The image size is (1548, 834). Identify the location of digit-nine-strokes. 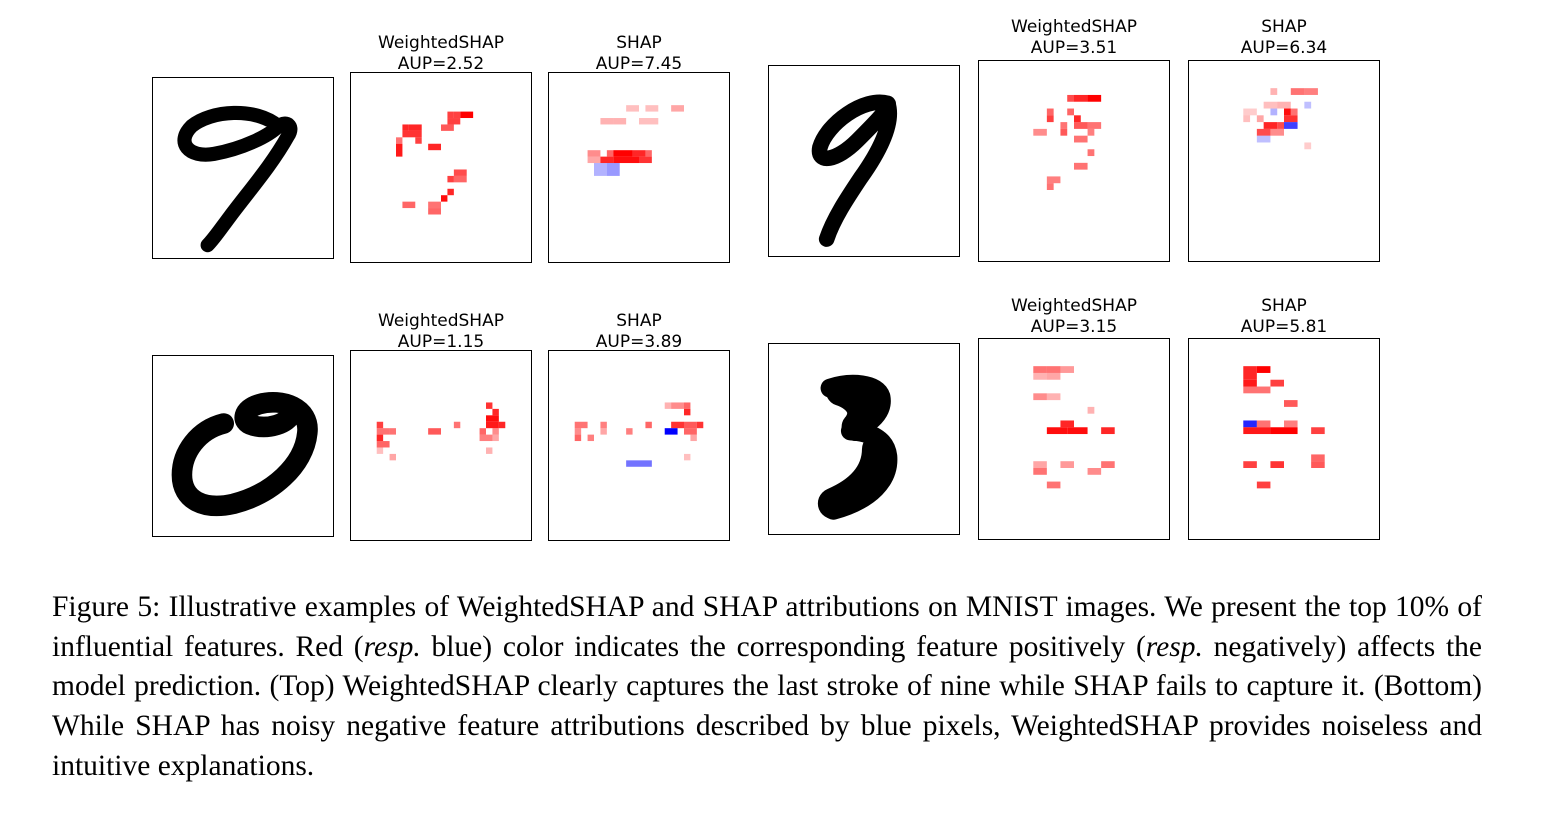
(237, 179).